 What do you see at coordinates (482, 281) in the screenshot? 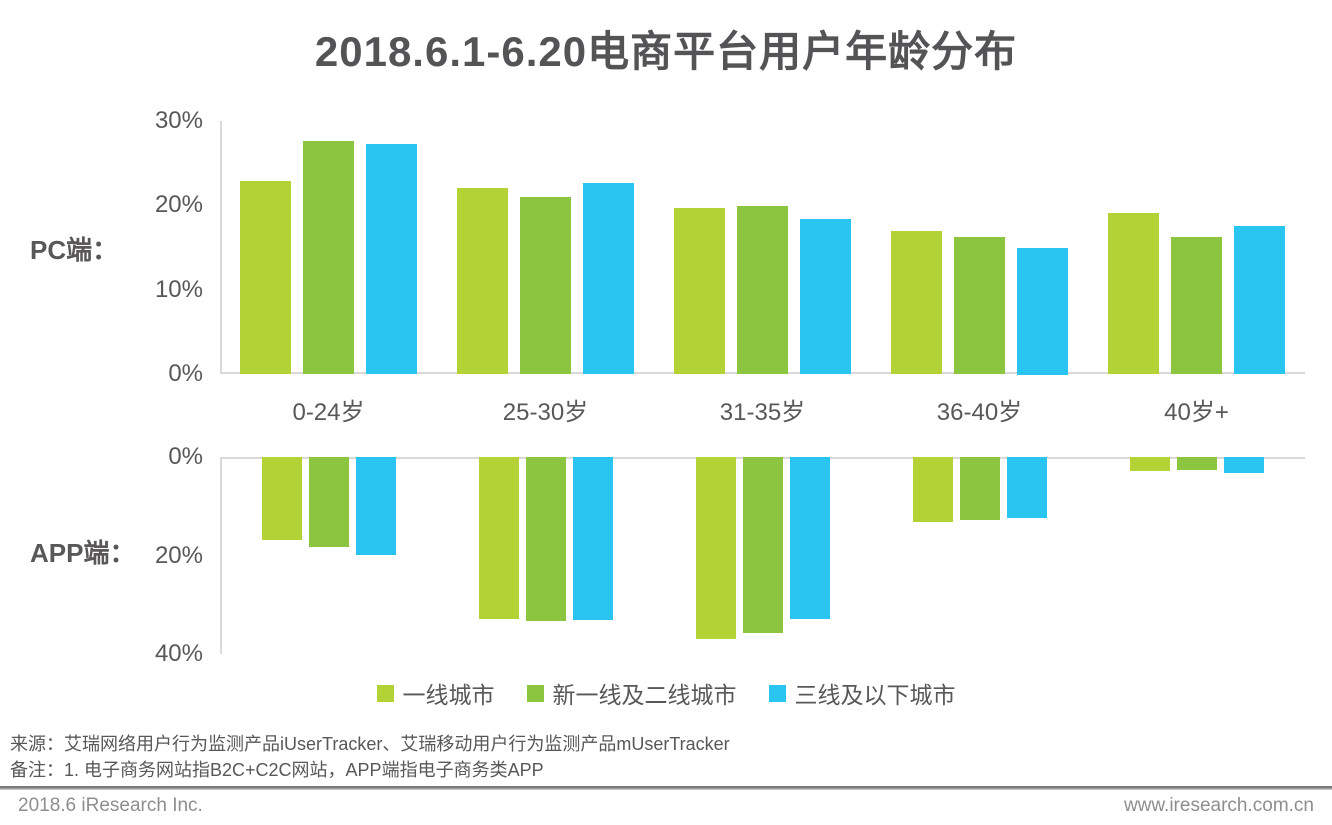
I see `bar-pc-25-30岁-一线城市` at bounding box center [482, 281].